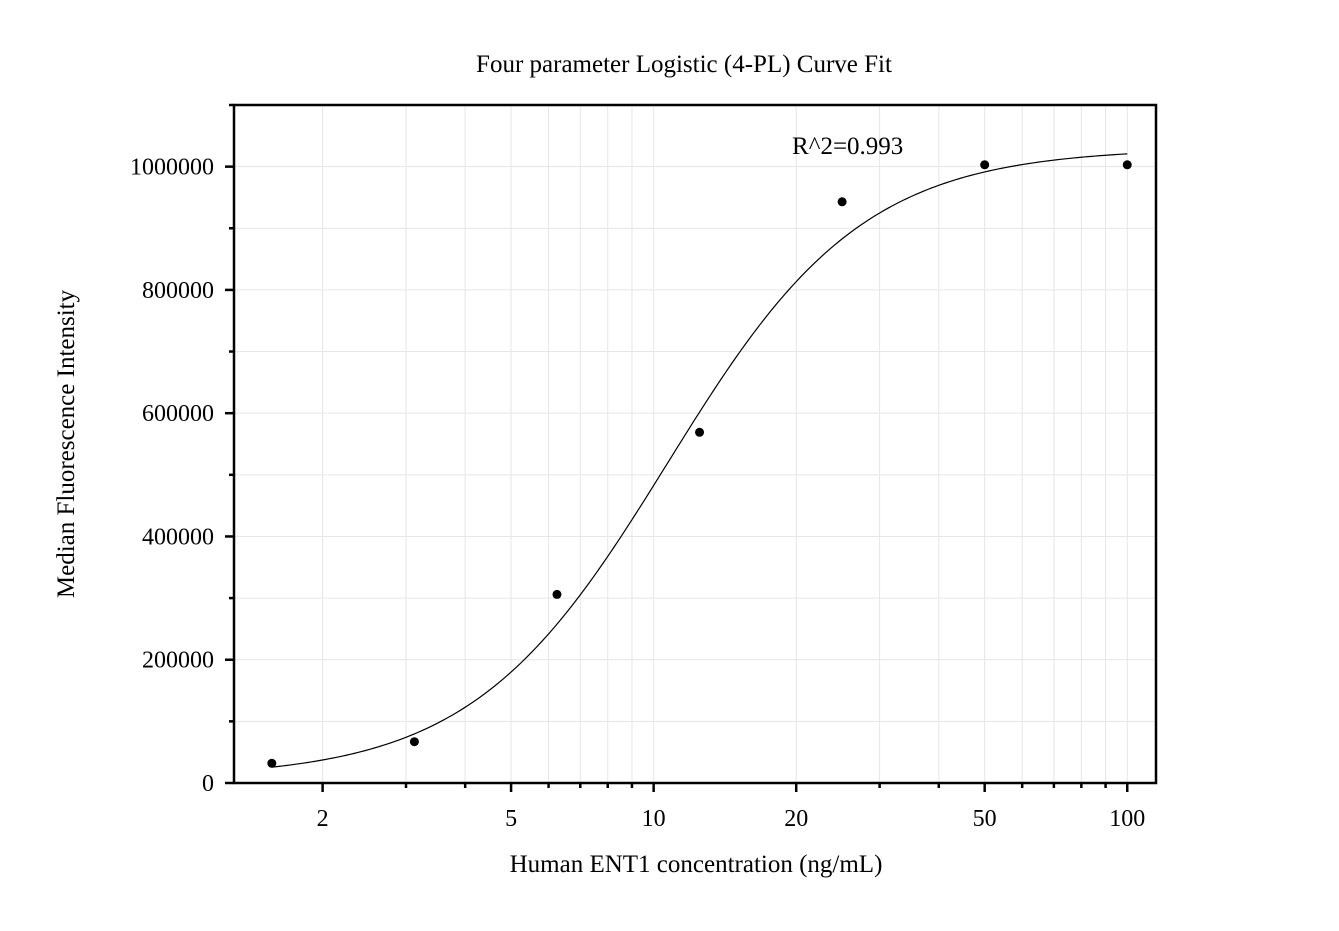 The height and width of the screenshot is (931, 1339). Describe the element at coordinates (985, 819) in the screenshot. I see `x-tick-label: 50` at that location.